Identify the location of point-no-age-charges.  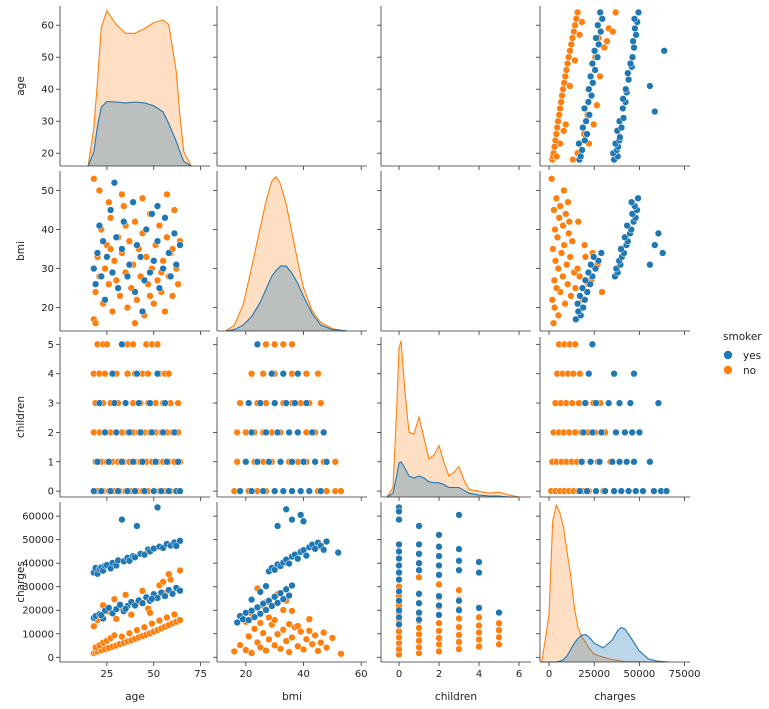
(116, 619).